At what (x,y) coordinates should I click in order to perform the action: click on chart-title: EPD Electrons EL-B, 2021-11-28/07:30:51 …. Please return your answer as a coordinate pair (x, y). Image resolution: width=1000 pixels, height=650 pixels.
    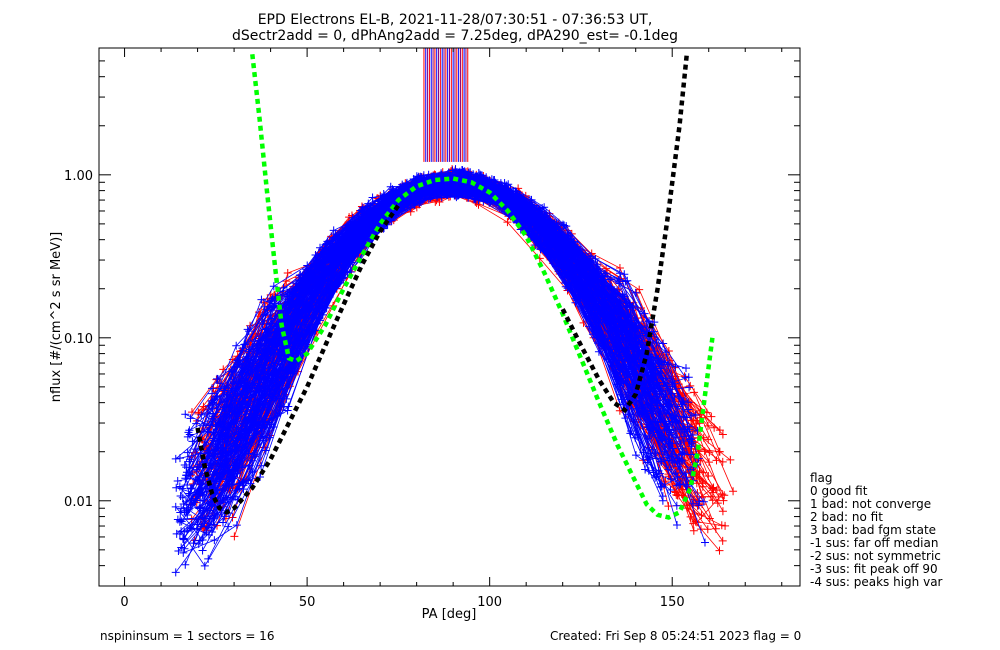
    Looking at the image, I should click on (455, 20).